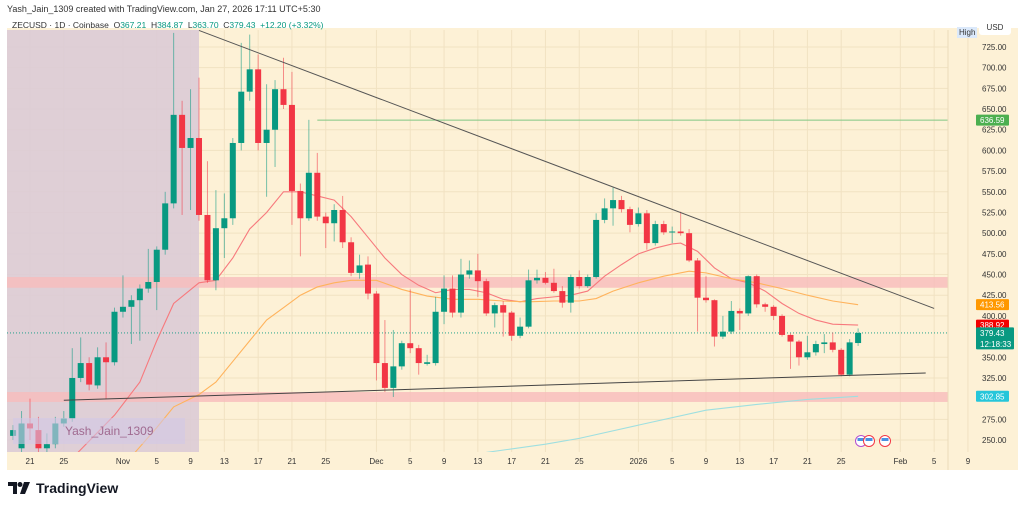 The image size is (1024, 507). What do you see at coordinates (60, 25) in the screenshot?
I see `symbol-info: ZECUSD · 1D · Coinbase` at bounding box center [60, 25].